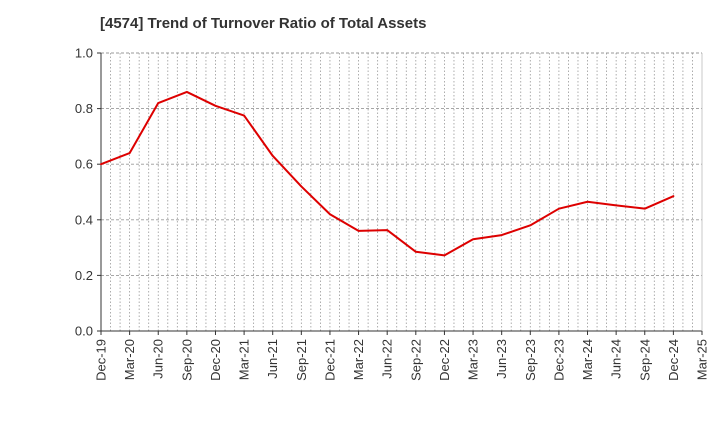  I want to click on y-tick-label: 0.2, so click(84, 275).